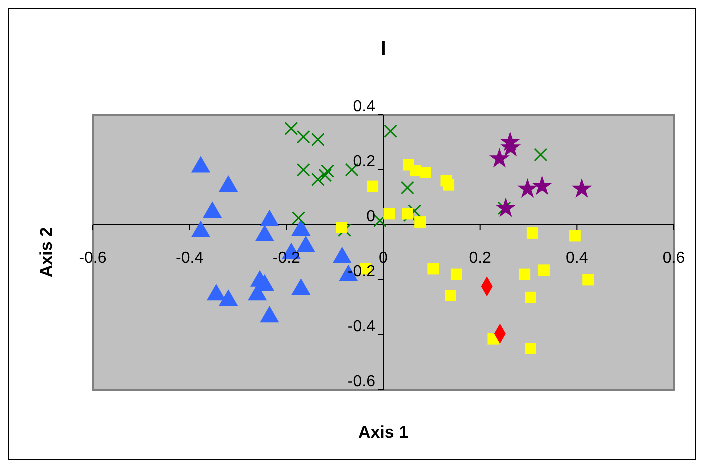  What do you see at coordinates (46, 252) in the screenshot?
I see `y-axis-title: Axis 2` at bounding box center [46, 252].